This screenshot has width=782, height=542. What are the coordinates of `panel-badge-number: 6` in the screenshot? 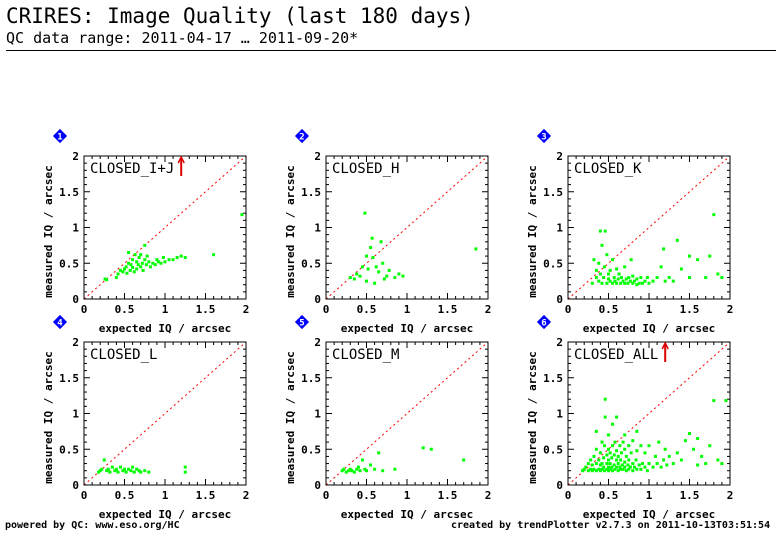 It's located at (543, 324).